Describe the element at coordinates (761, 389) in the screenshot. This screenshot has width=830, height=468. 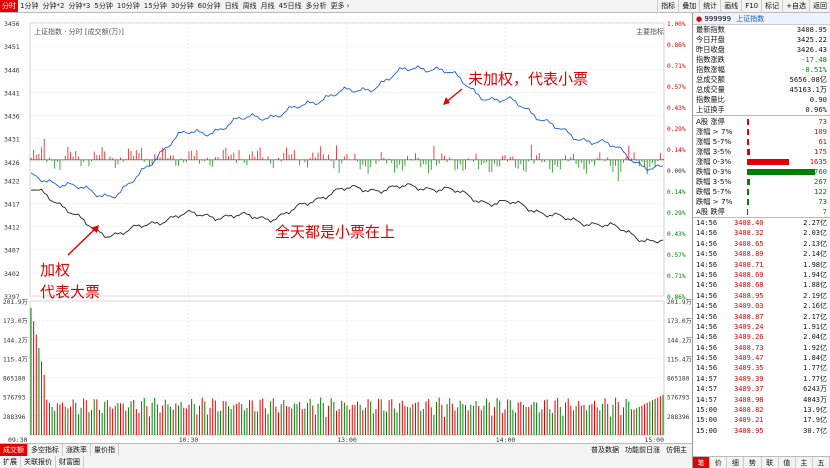
I see `tick-row: 14:57 3409.37 6243万` at that location.